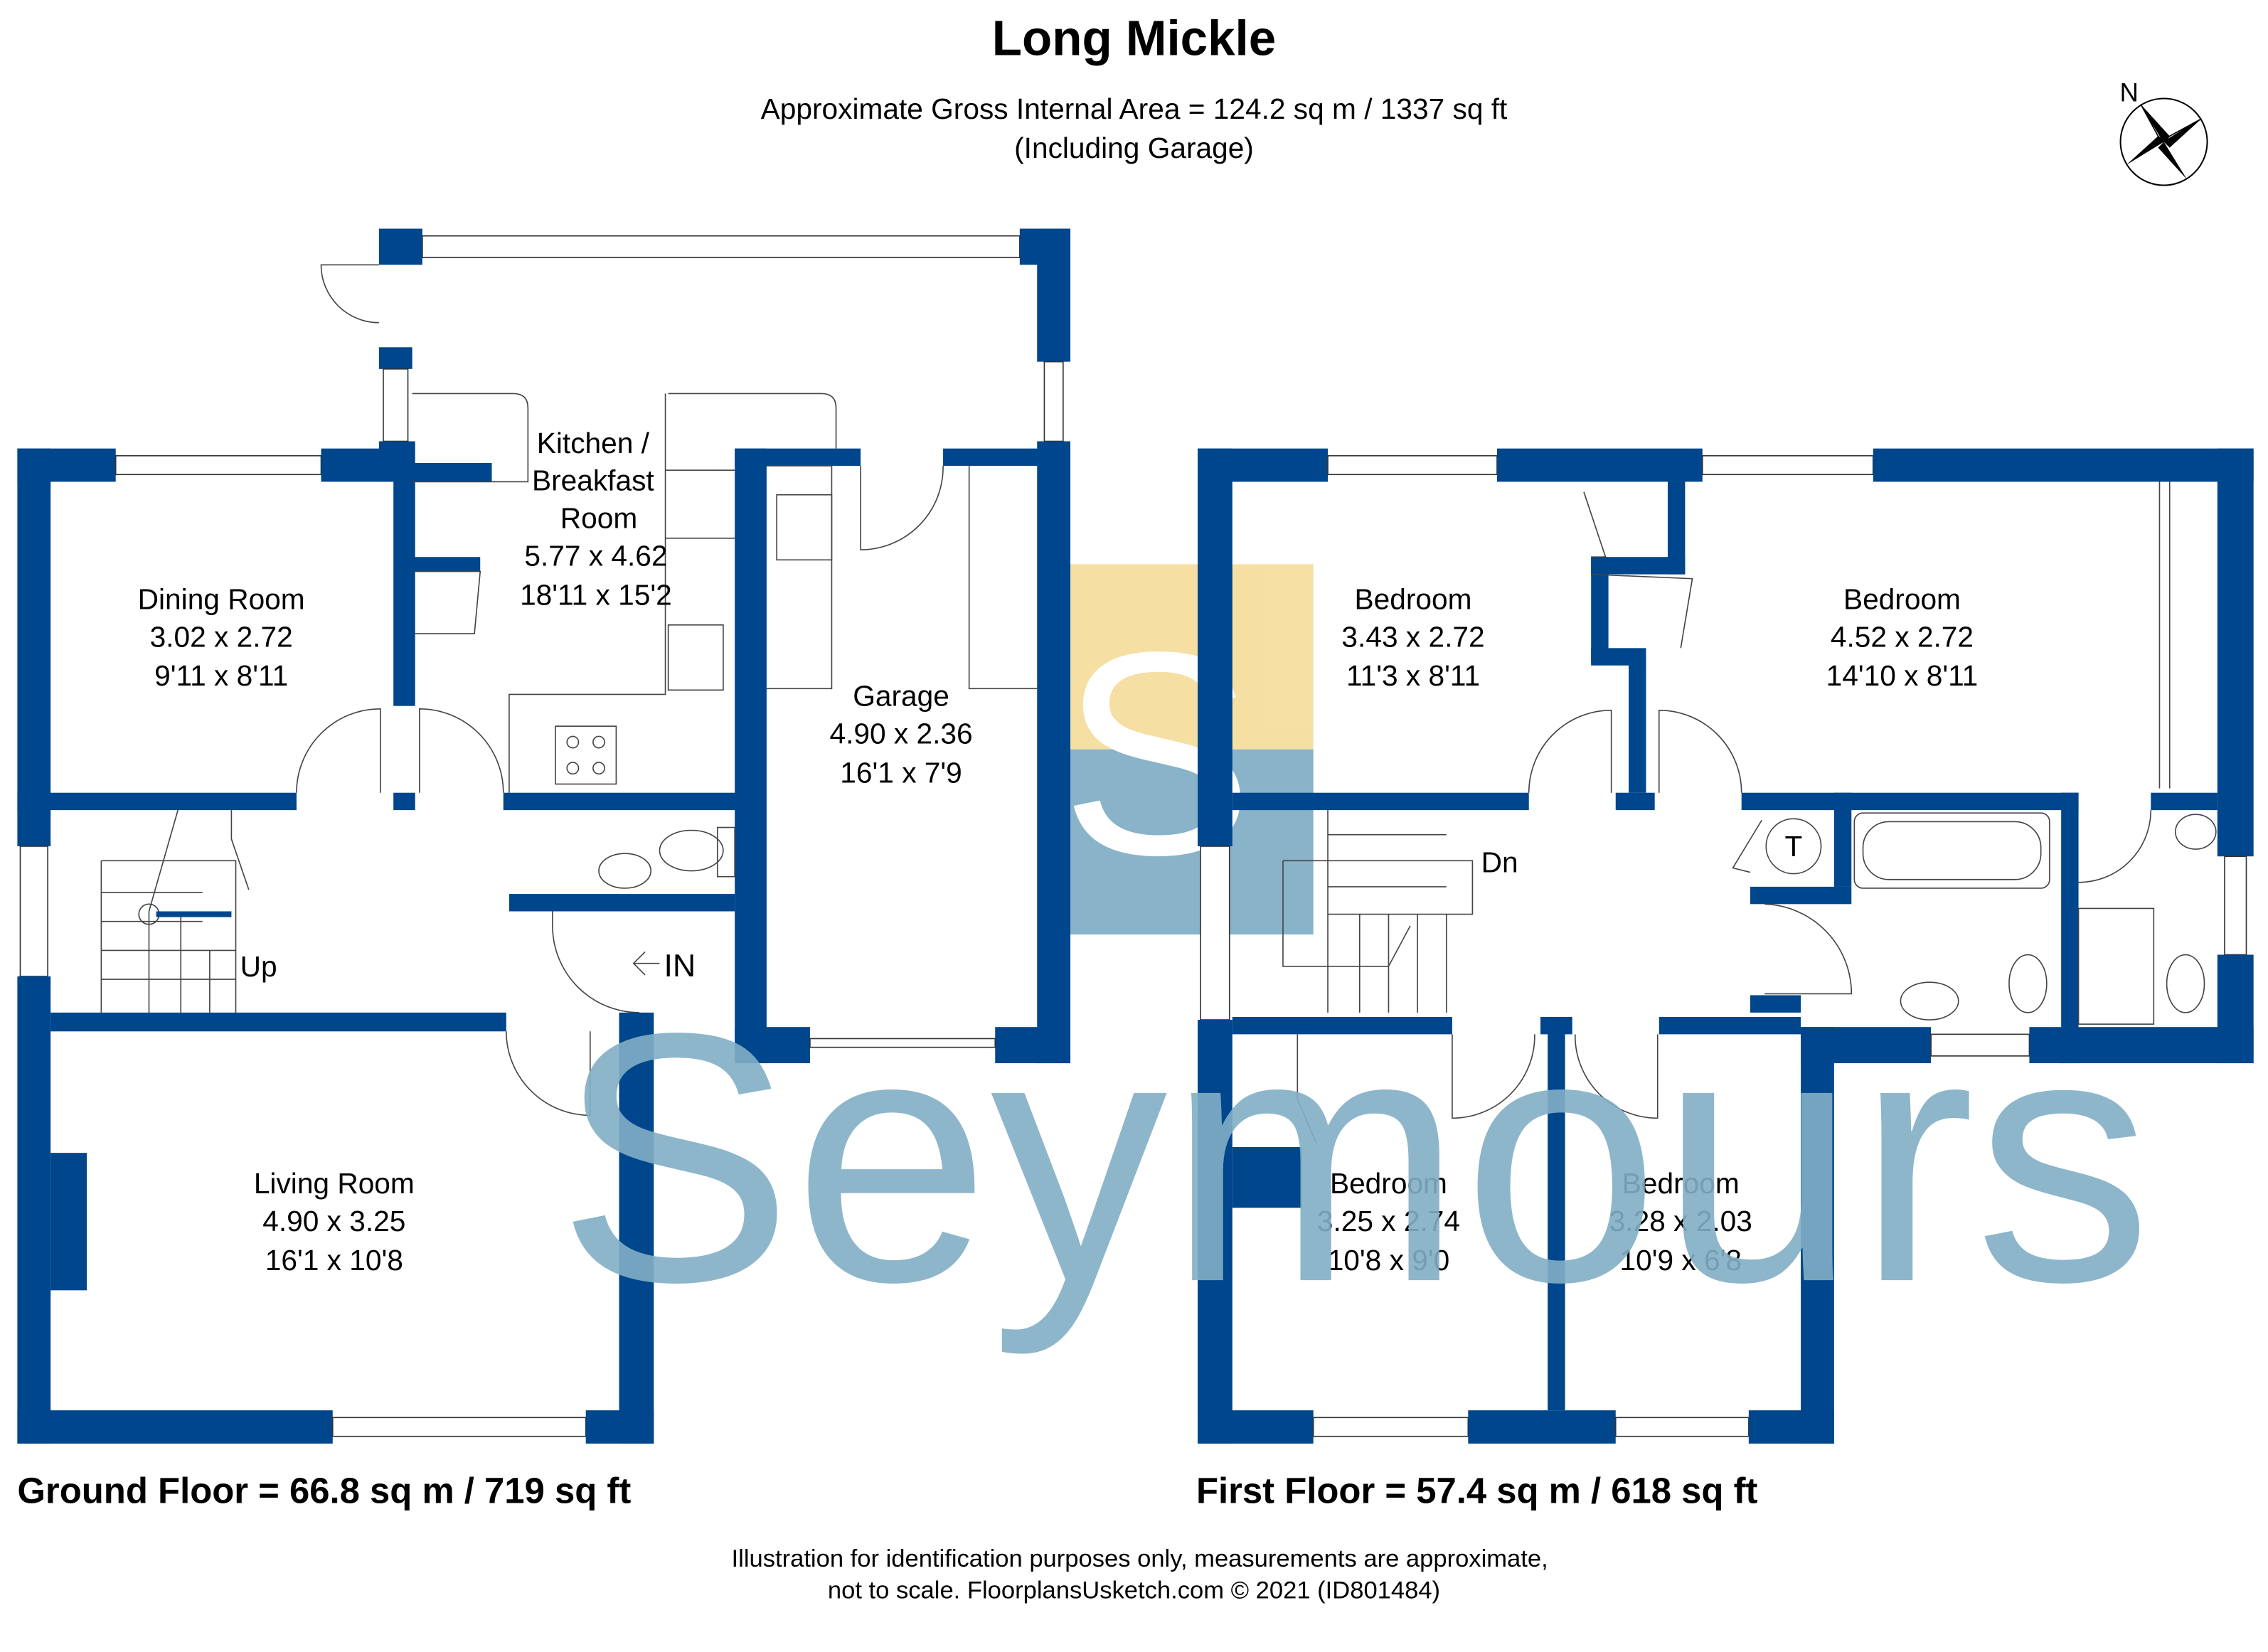 The image size is (2268, 1652). I want to click on room-metric: 3.25 x 2.74, so click(1388, 1221).